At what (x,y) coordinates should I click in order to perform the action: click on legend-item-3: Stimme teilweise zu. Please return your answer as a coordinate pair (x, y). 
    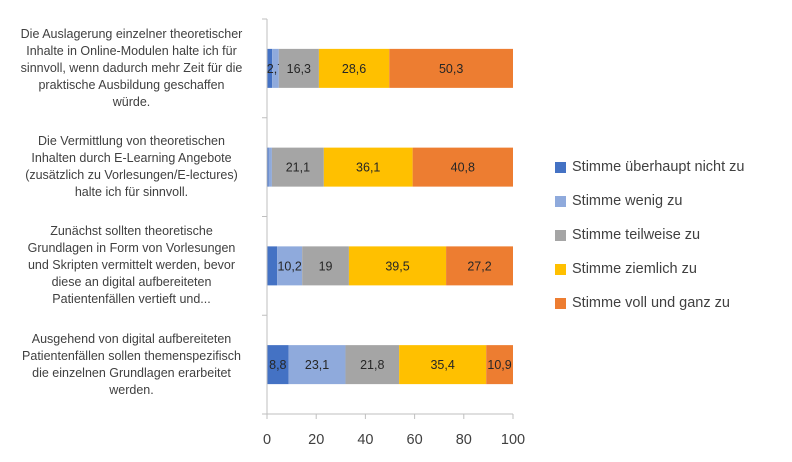
    Looking at the image, I should click on (649, 235).